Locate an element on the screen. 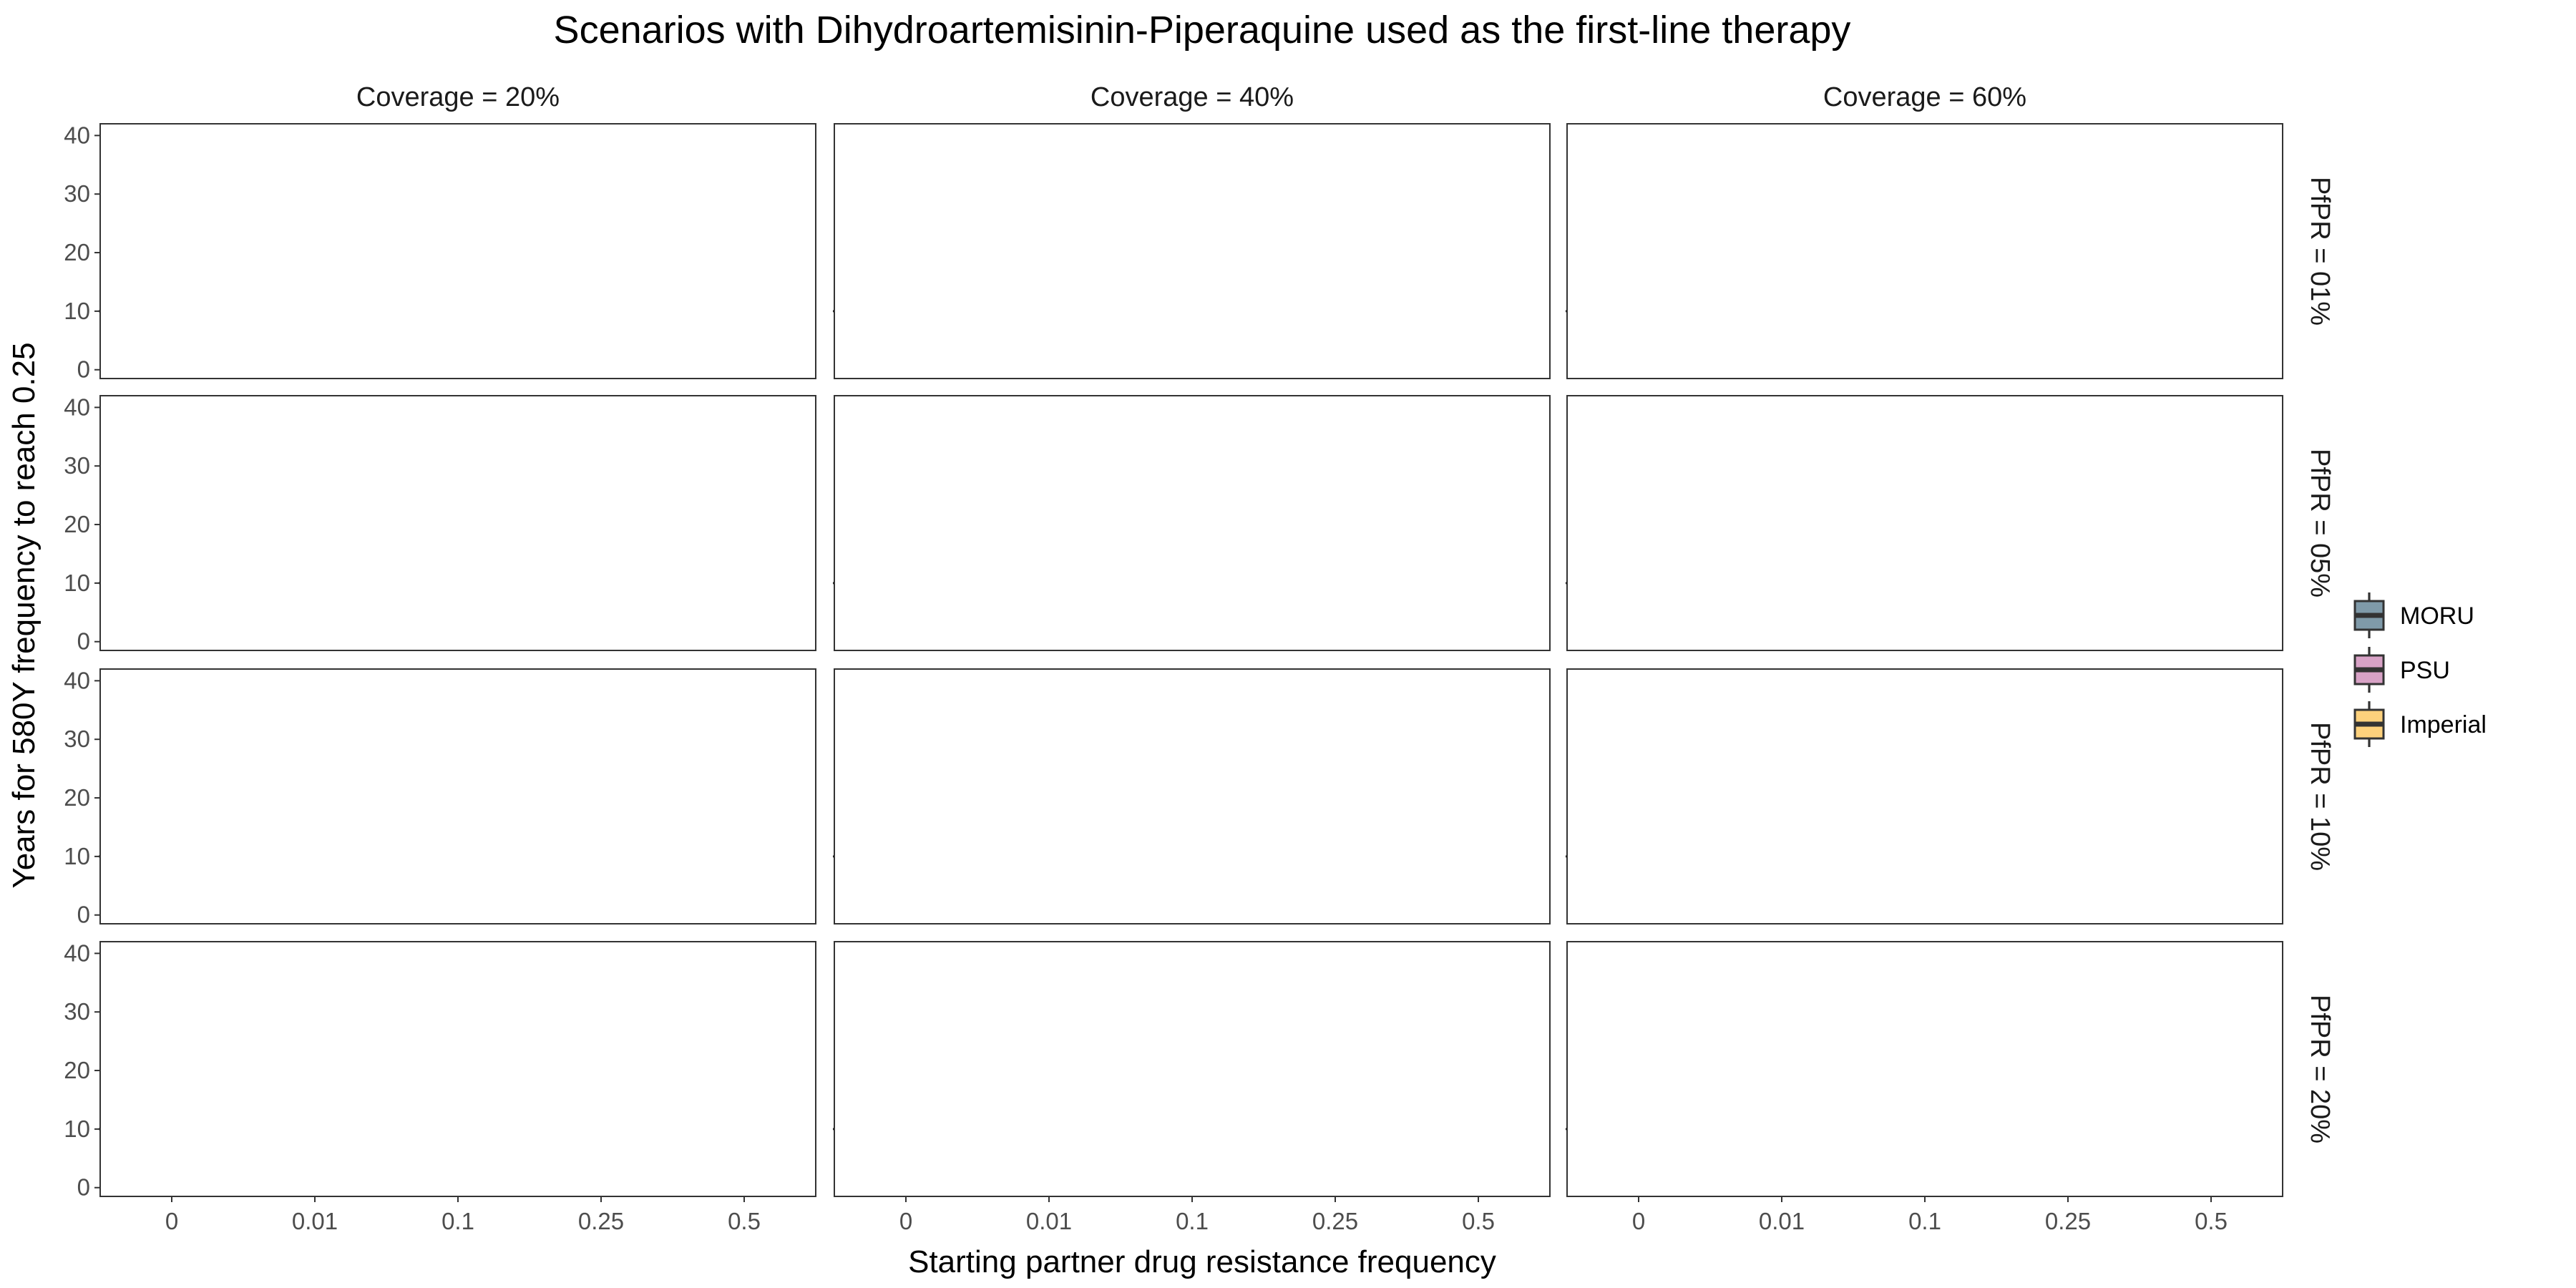 Image resolution: width=2576 pixels, height=1288 pixels. row-strip-label: PfPR = 10% is located at coordinates (2320, 796).